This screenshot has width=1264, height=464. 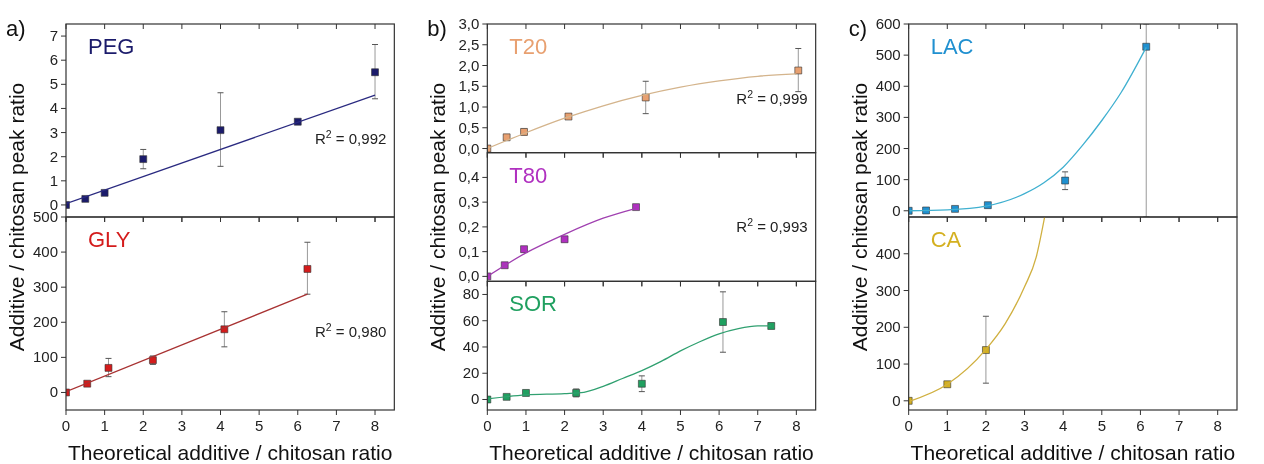 I want to click on y-tick-label: 0,4, so click(x=469, y=177).